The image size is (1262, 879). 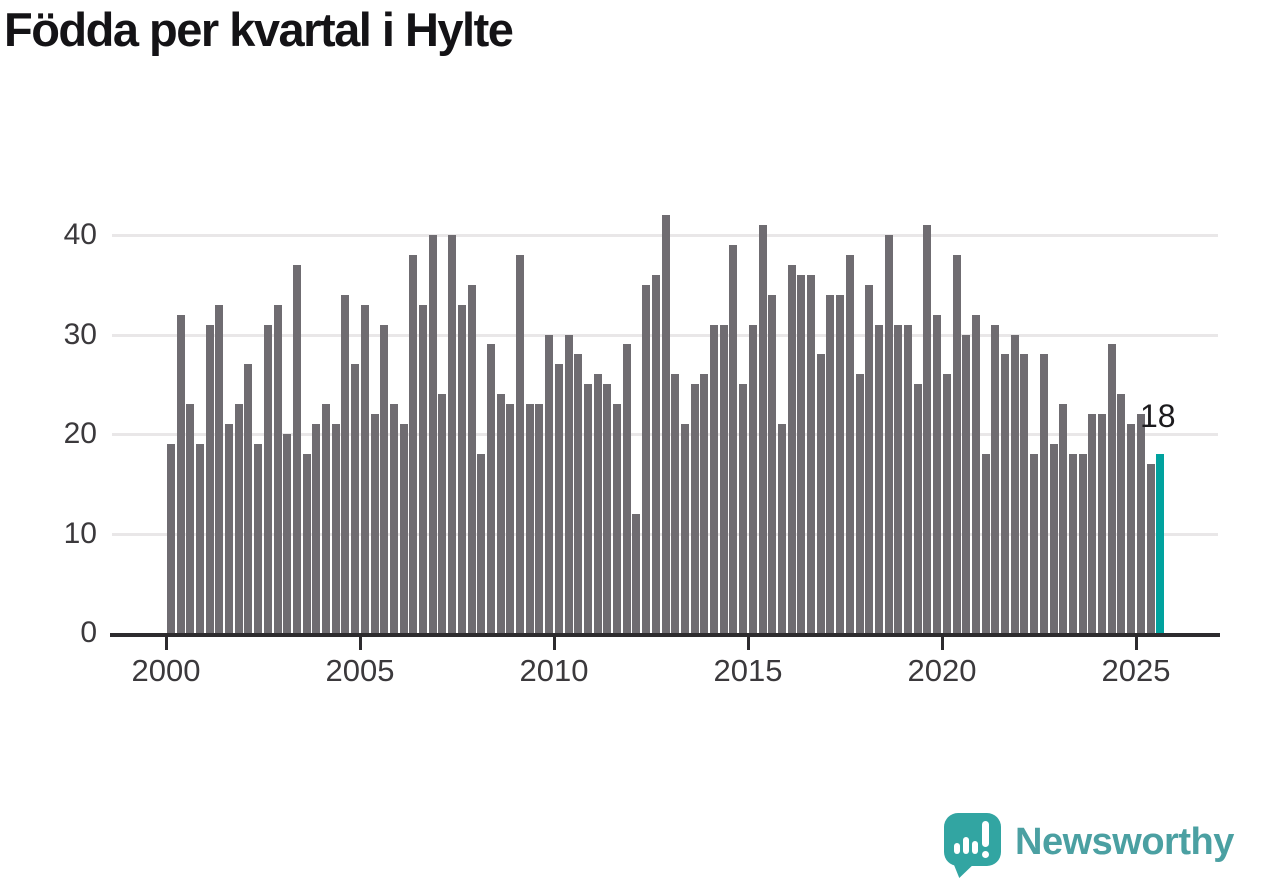 I want to click on bar-2001-Q3, so click(x=229, y=528).